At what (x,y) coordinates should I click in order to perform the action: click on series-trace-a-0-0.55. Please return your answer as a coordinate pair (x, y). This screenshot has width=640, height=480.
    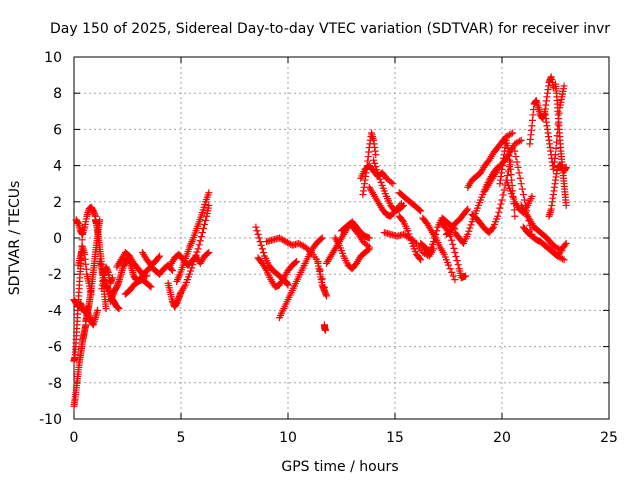
    Looking at the image, I should click on (80, 365).